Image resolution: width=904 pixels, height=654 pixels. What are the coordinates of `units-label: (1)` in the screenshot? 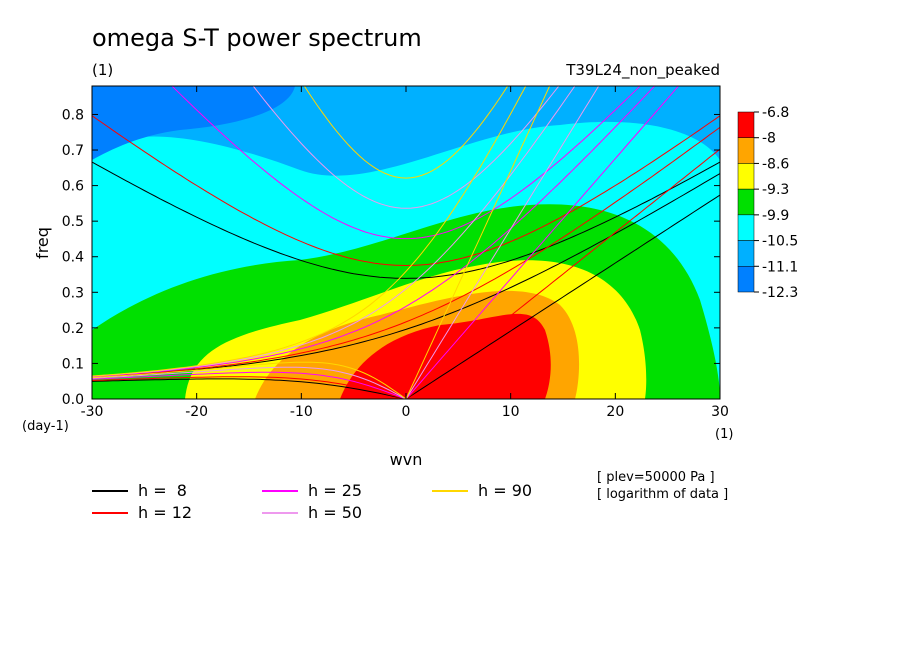 It's located at (102, 70).